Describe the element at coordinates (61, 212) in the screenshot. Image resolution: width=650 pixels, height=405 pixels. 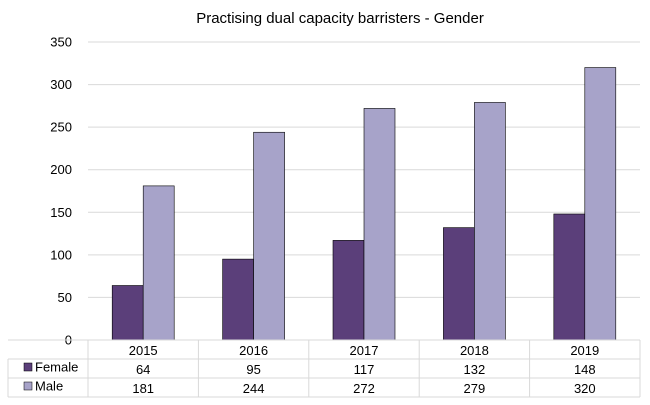
I see `y-tick-label: 150` at that location.